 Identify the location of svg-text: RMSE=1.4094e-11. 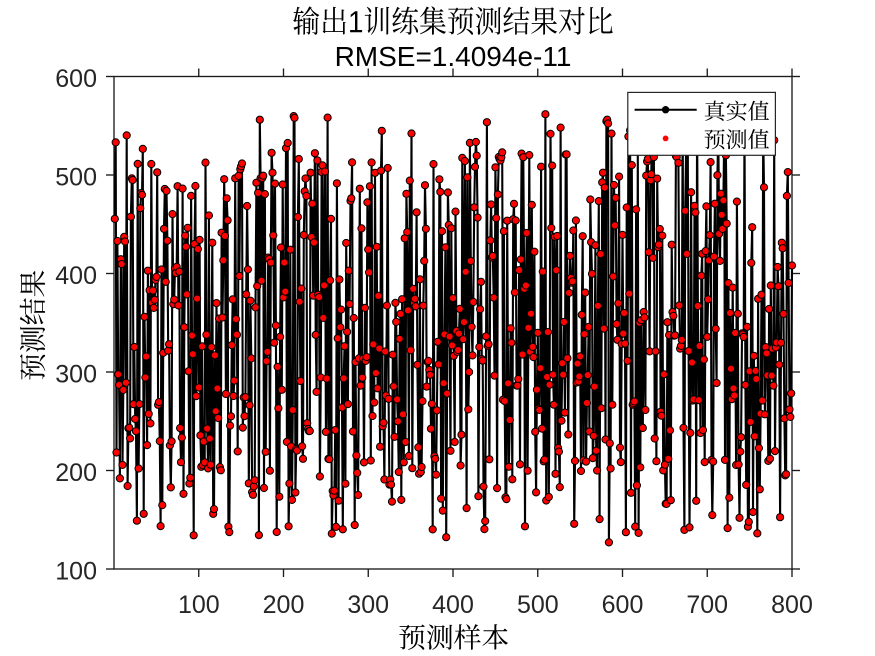
(453, 56).